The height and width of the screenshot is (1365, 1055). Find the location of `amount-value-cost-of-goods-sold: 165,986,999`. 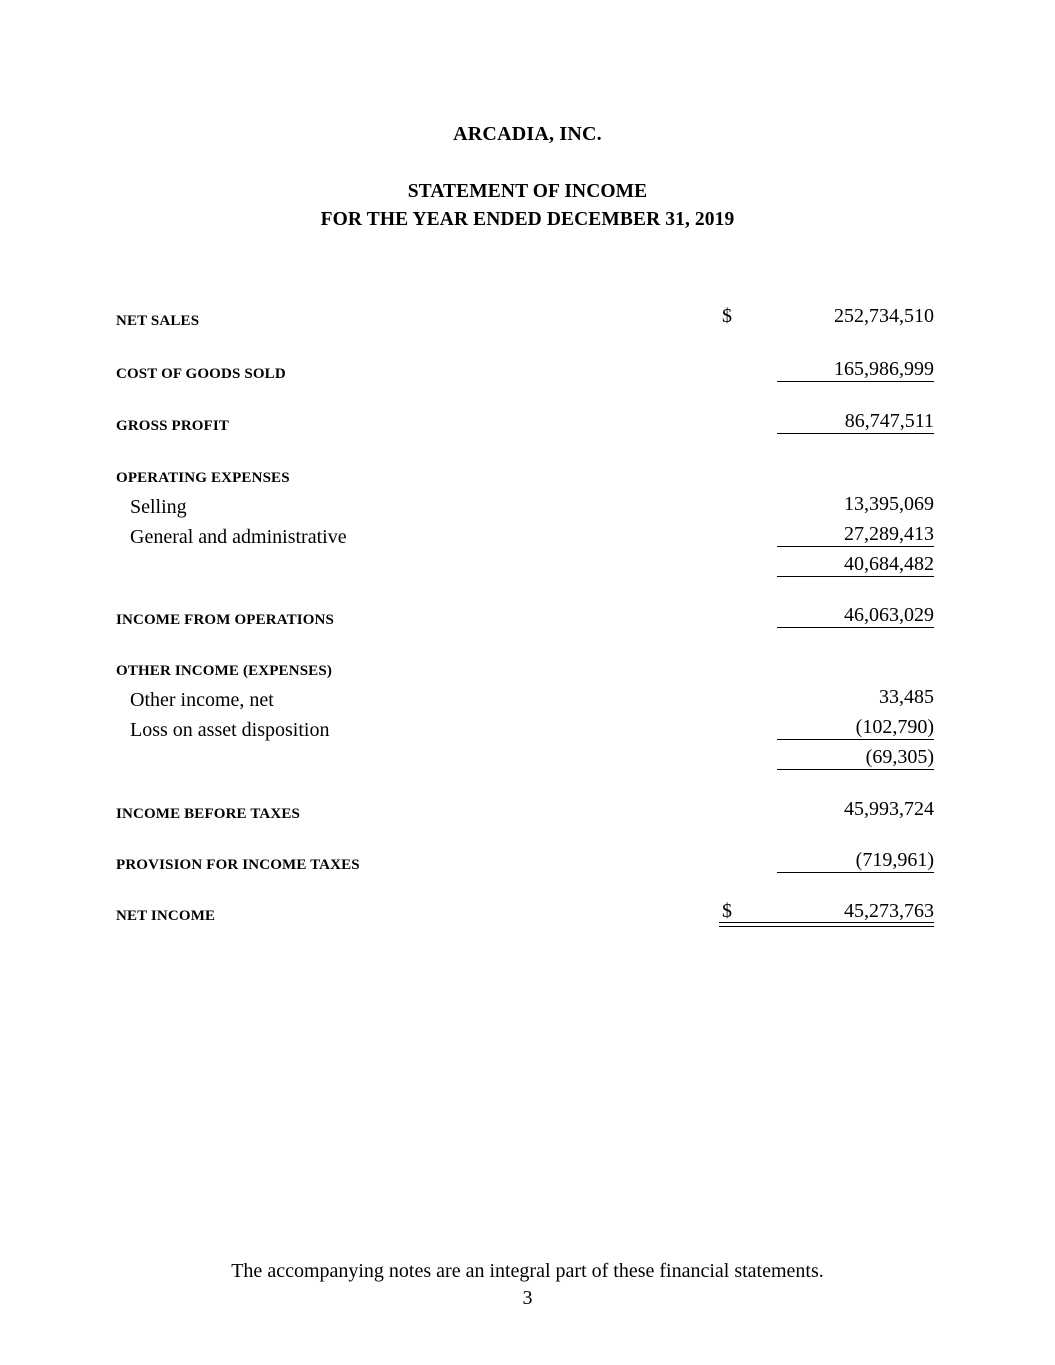

amount-value-cost-of-goods-sold: 165,986,999 is located at coordinates (884, 369).